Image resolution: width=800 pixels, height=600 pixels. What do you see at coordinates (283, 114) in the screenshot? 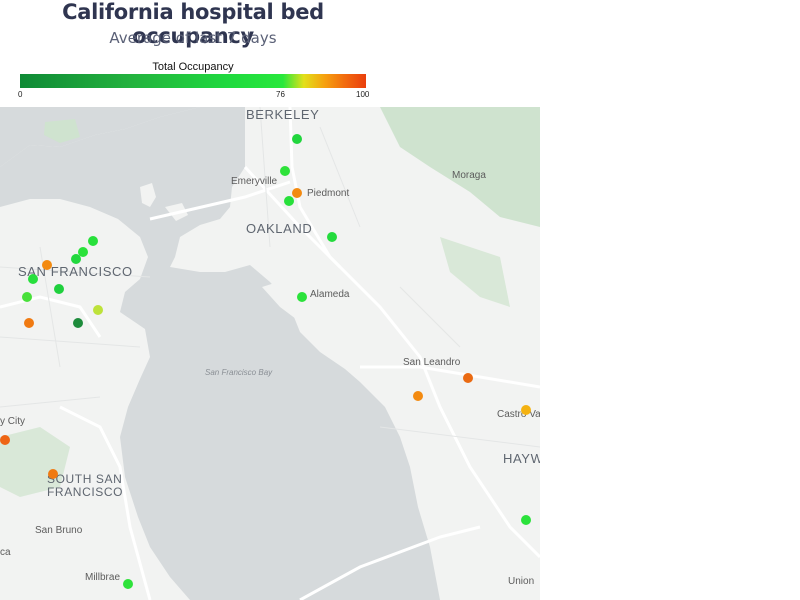
I see `label-berkeley: BERKELEY` at bounding box center [283, 114].